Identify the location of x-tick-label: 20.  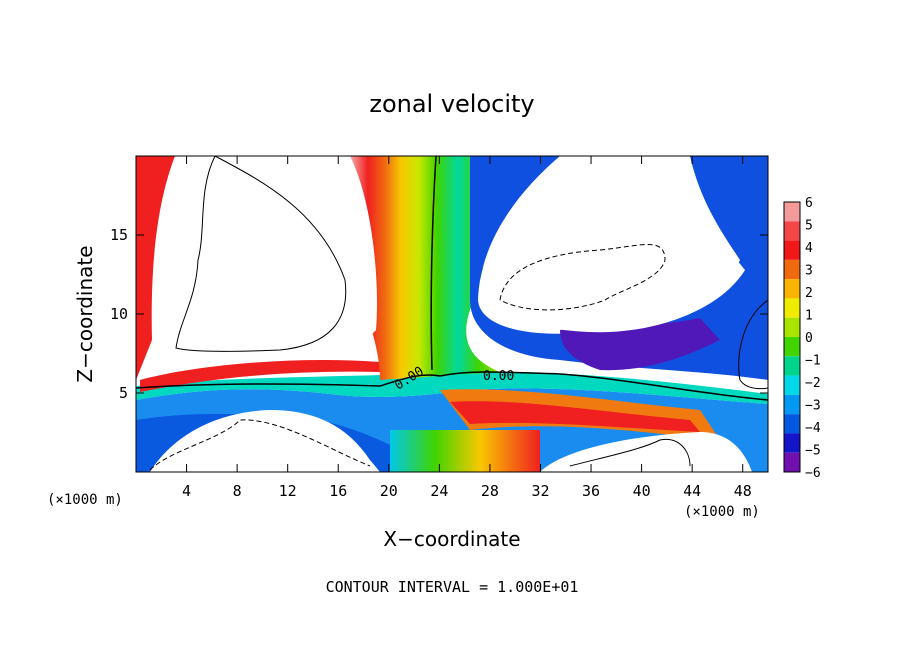
(389, 491).